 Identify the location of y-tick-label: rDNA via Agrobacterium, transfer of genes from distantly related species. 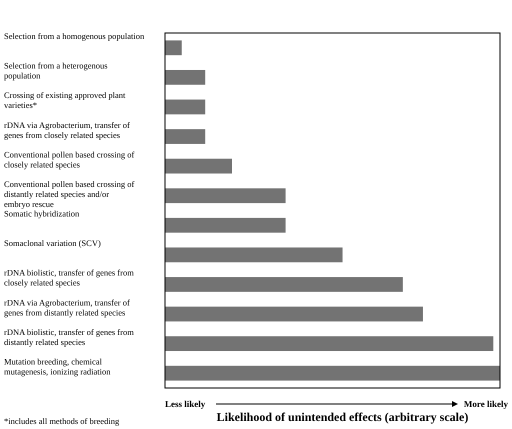
(67, 307).